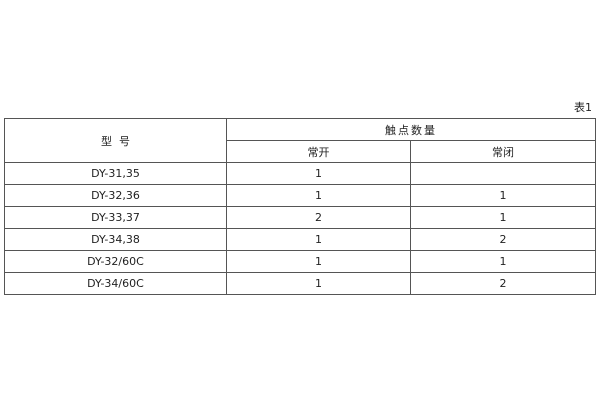 Image resolution: width=600 pixels, height=400 pixels. What do you see at coordinates (503, 173) in the screenshot?
I see `cell-normally-closed` at bounding box center [503, 173].